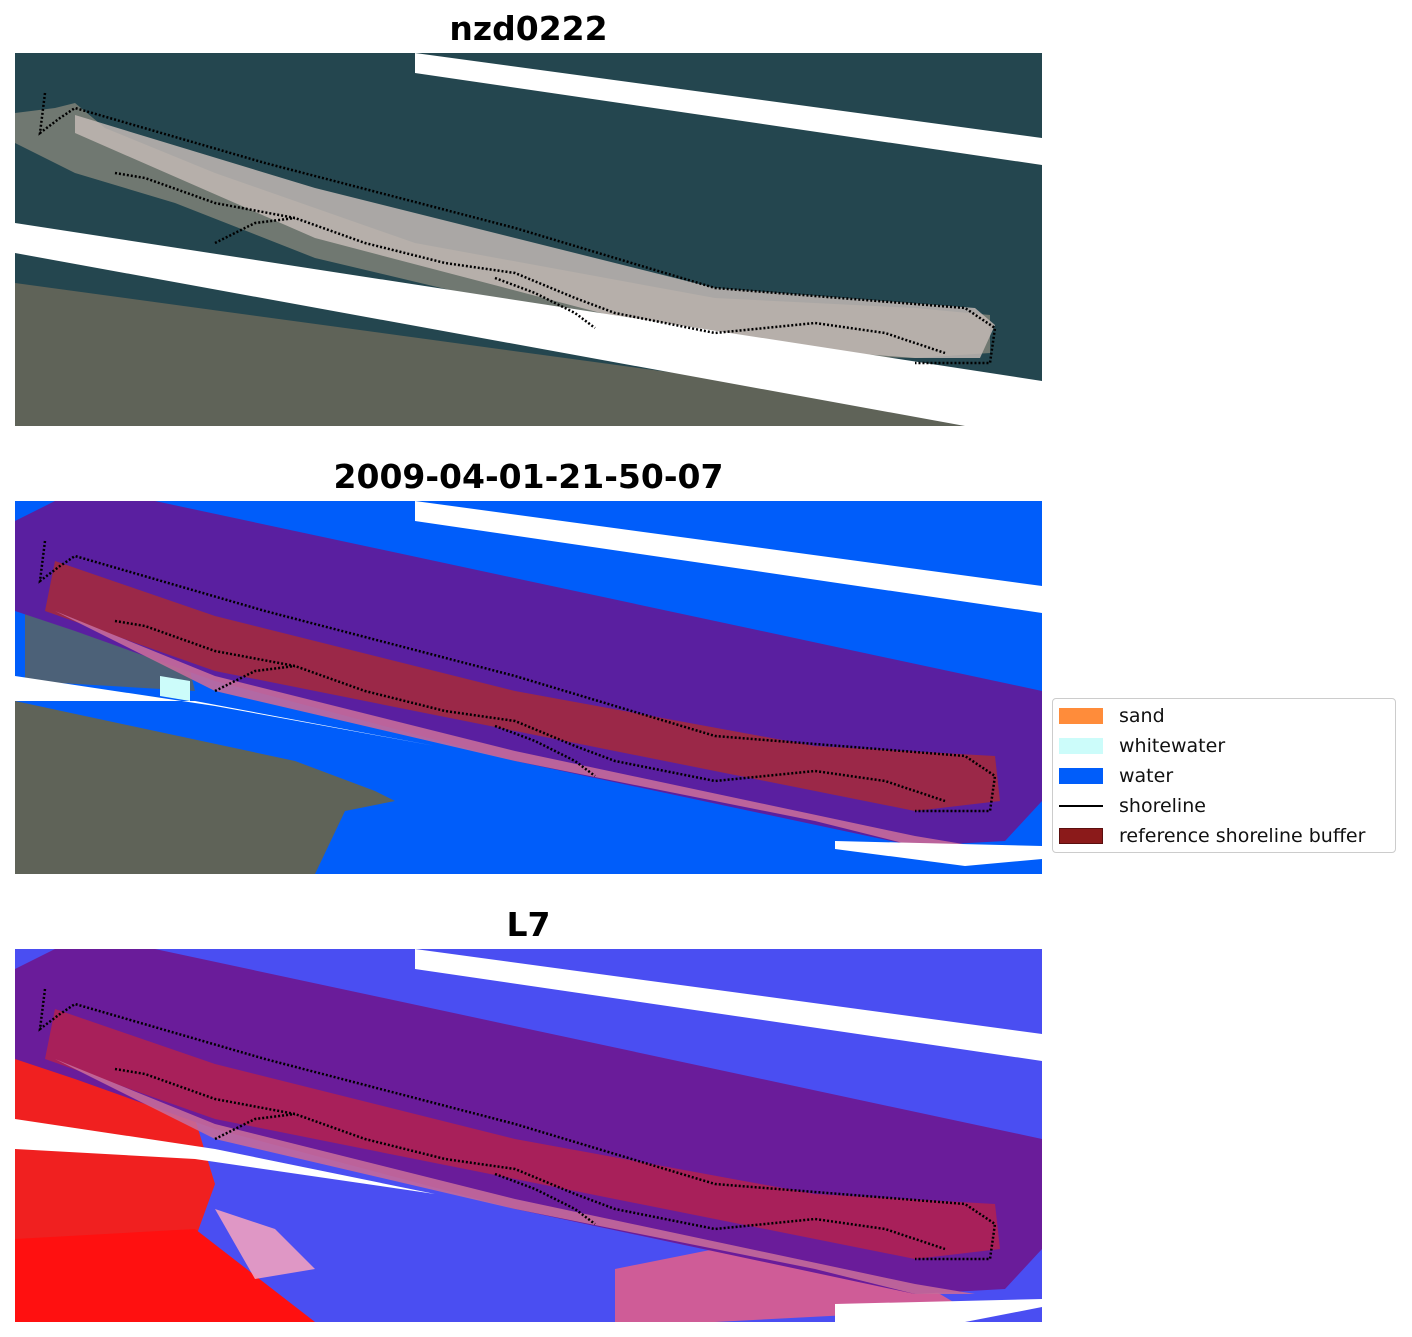 The width and height of the screenshot is (1412, 1337). I want to click on panel-title-3: L7, so click(528, 924).